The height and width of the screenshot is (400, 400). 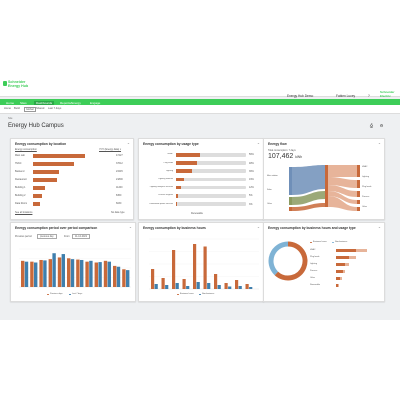 What do you see at coordinates (168, 162) in the screenshot?
I see `usage-row-label: Plug loads` at bounding box center [168, 162].